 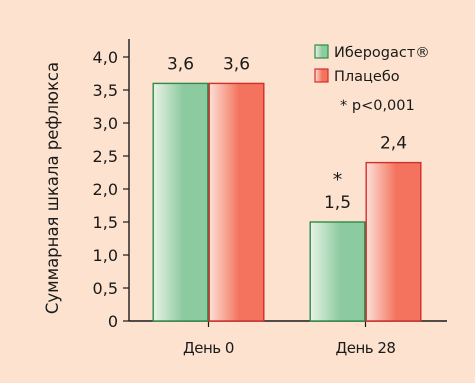 What do you see at coordinates (105, 255) in the screenshot?
I see `y-tick-label: 1,0` at bounding box center [105, 255].